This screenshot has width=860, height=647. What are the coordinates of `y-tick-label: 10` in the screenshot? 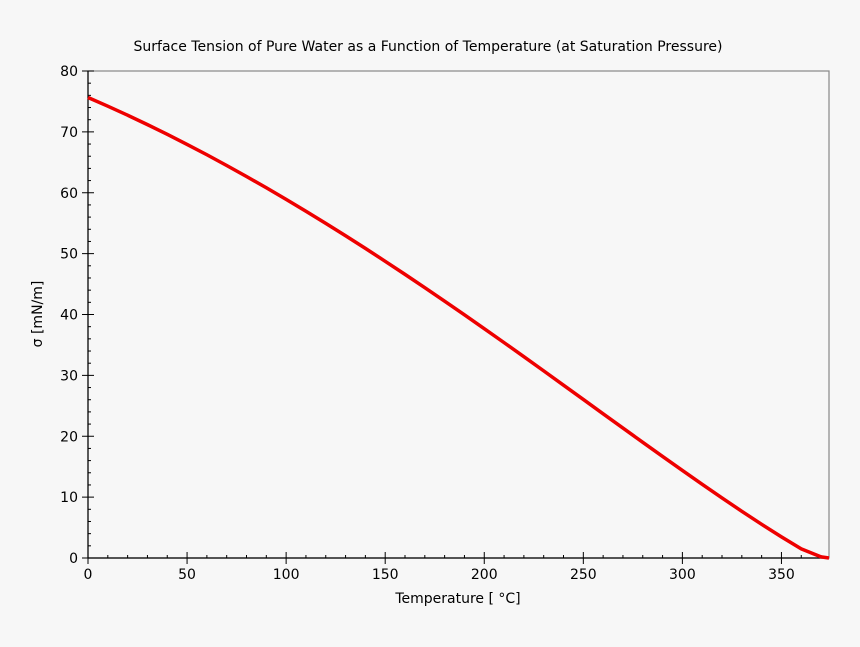 It's located at (69, 498).